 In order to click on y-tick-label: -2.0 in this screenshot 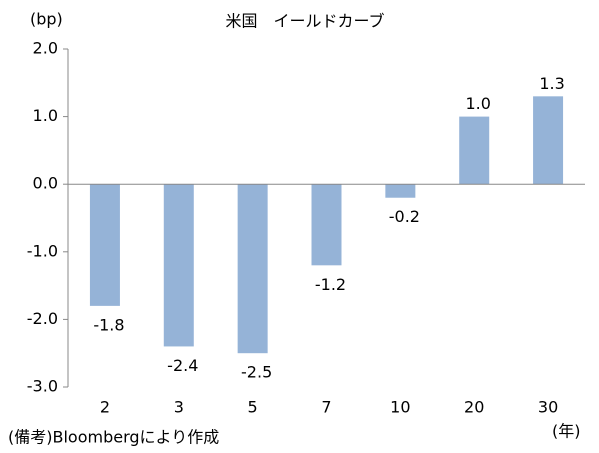, I will do `click(42, 318)`.